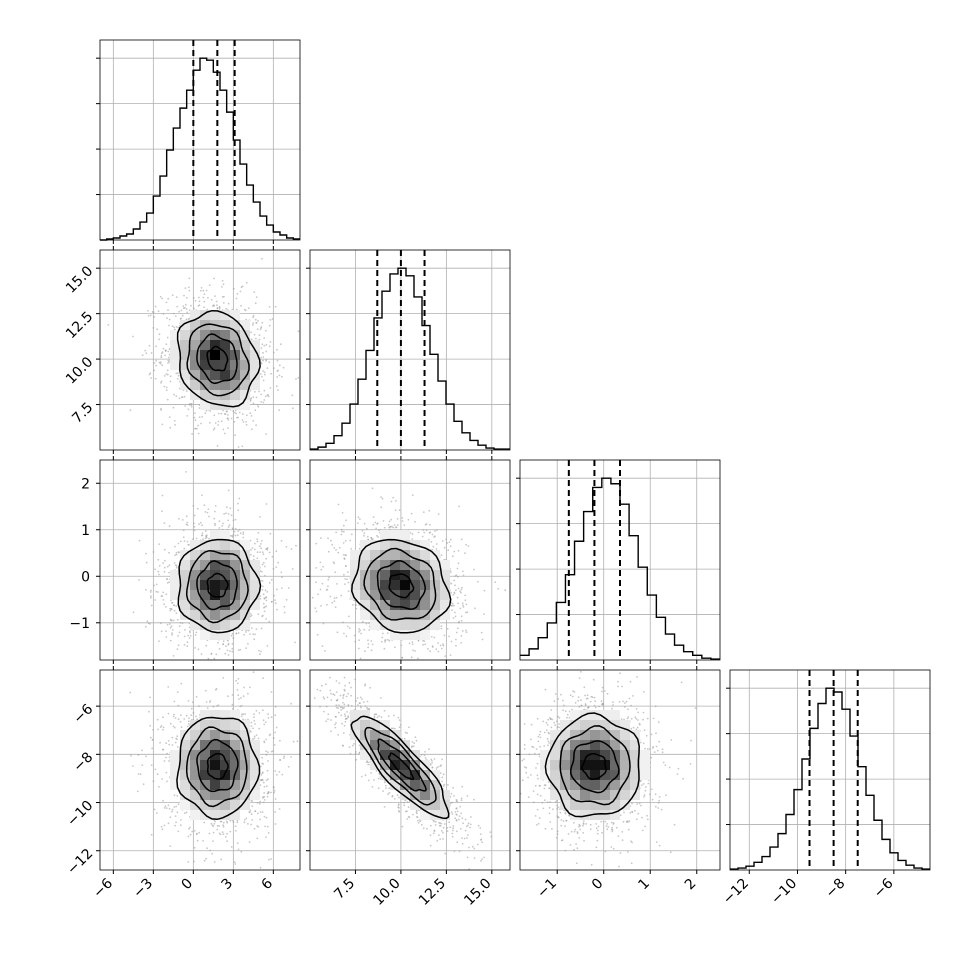 The width and height of the screenshot is (970, 970). Describe the element at coordinates (884, 888) in the screenshot. I see `x-tick-label: −6` at that location.